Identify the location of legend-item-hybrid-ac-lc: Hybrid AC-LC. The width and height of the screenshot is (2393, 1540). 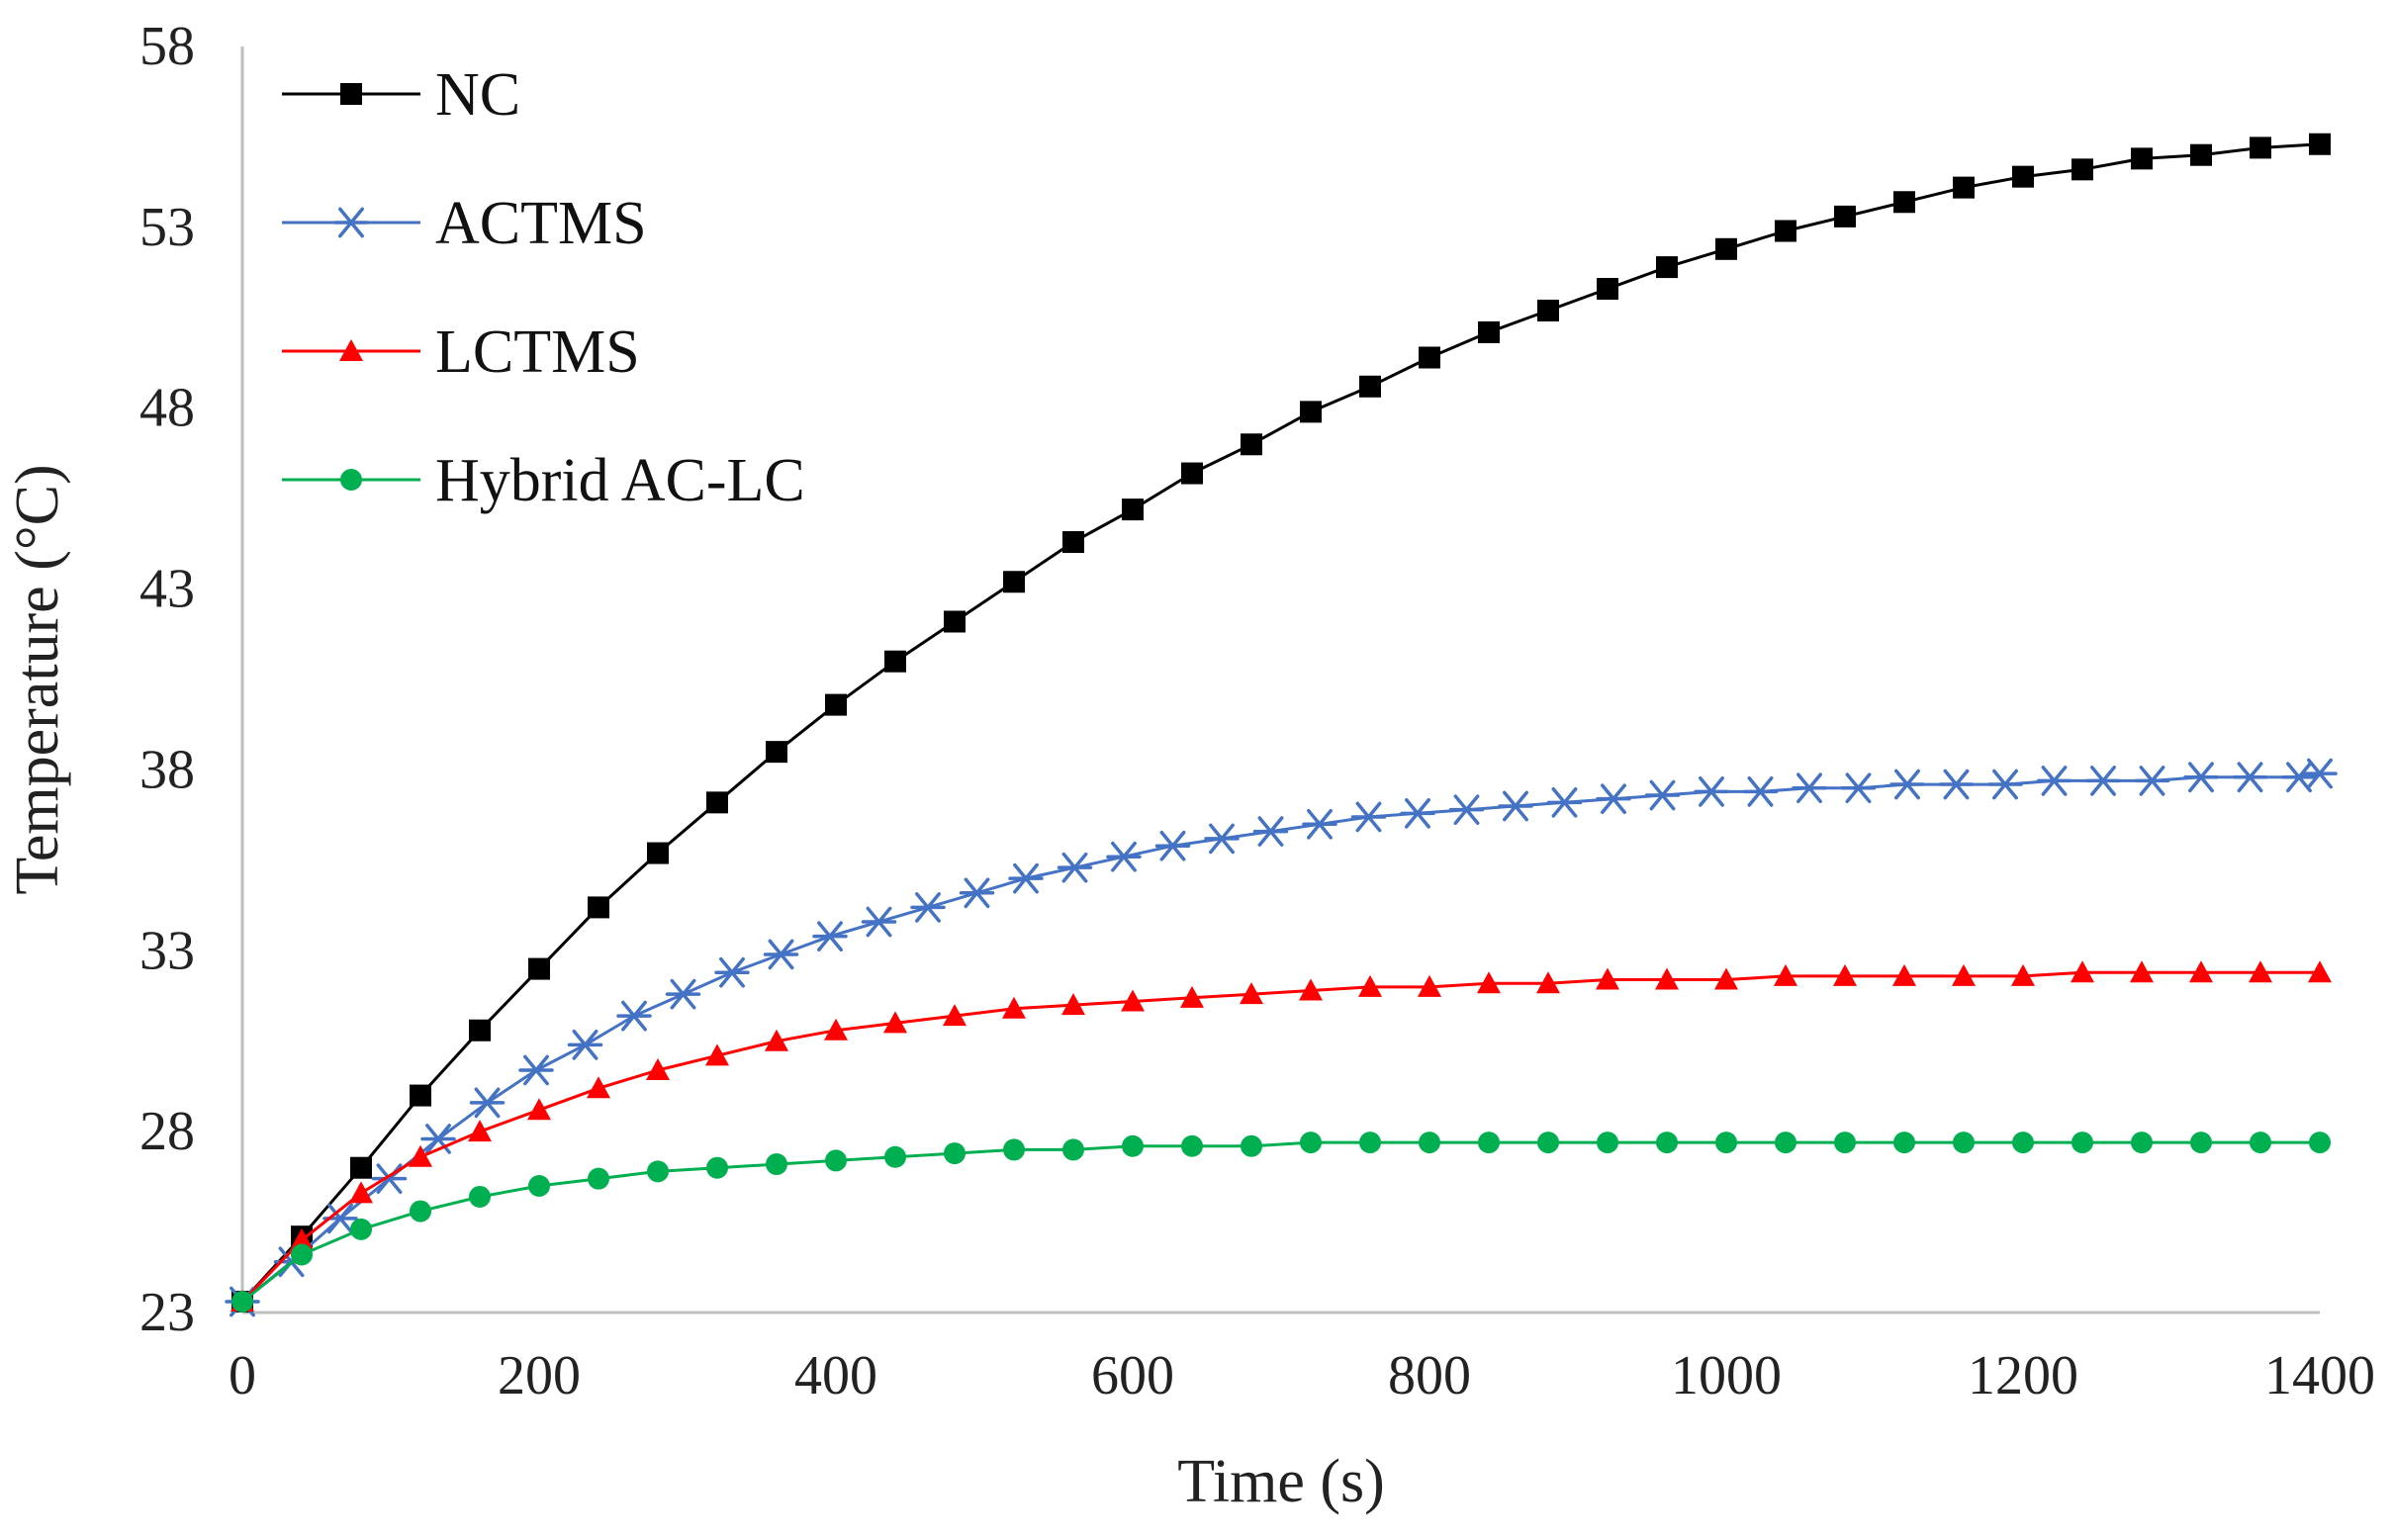
(543, 480).